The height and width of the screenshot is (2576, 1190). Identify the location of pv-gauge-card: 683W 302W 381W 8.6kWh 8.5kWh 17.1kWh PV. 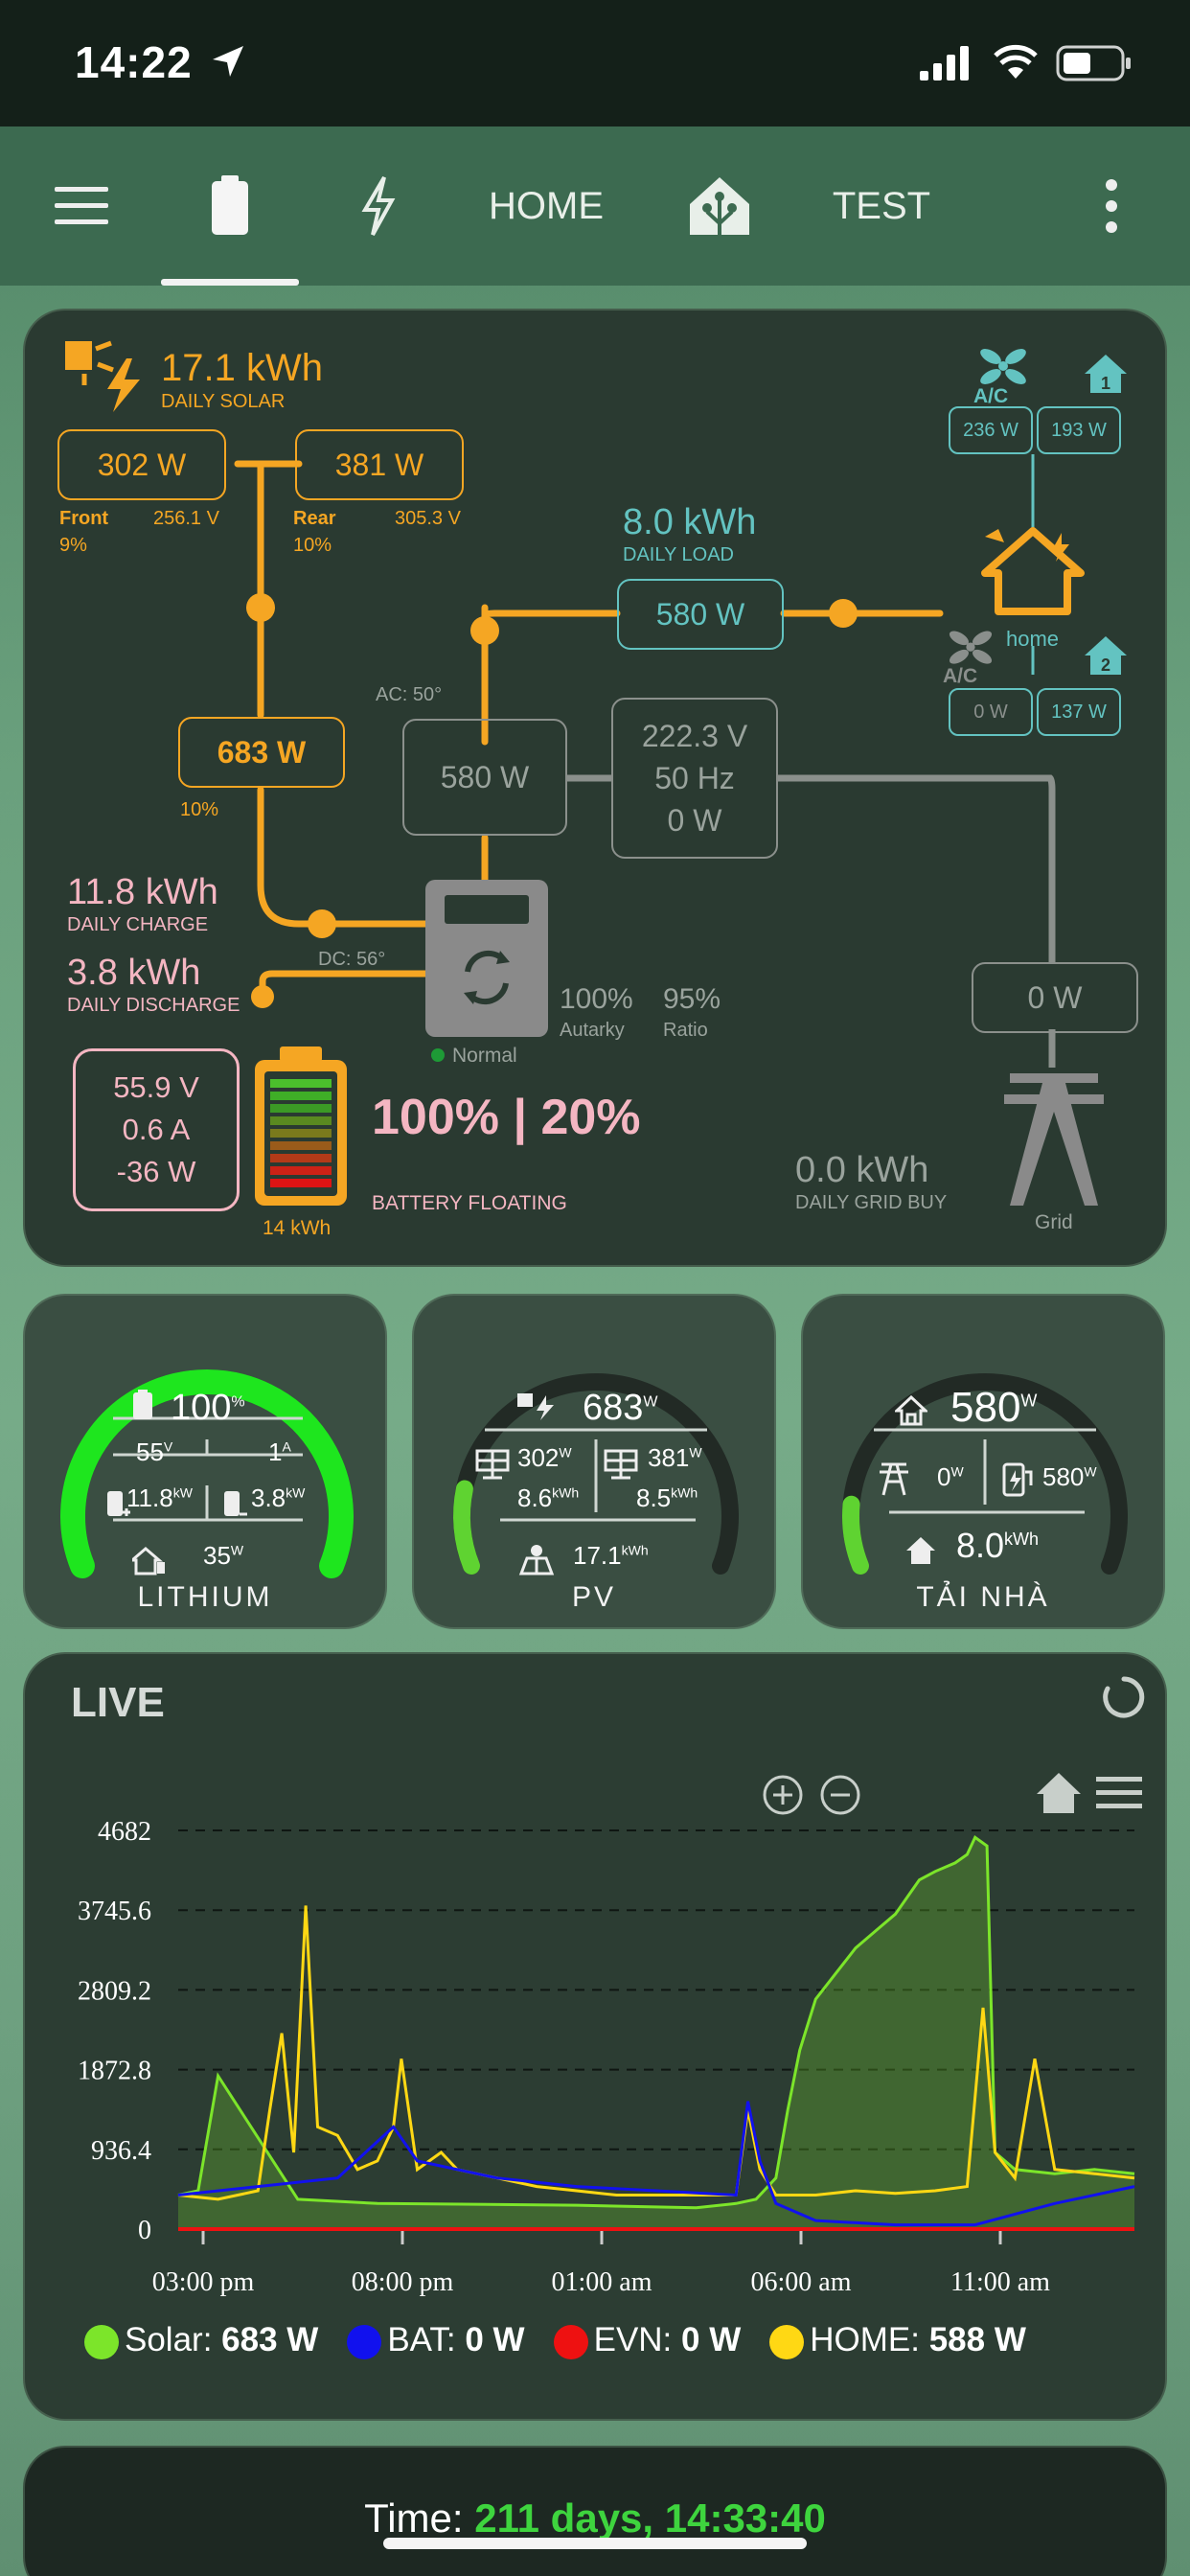
(594, 1461).